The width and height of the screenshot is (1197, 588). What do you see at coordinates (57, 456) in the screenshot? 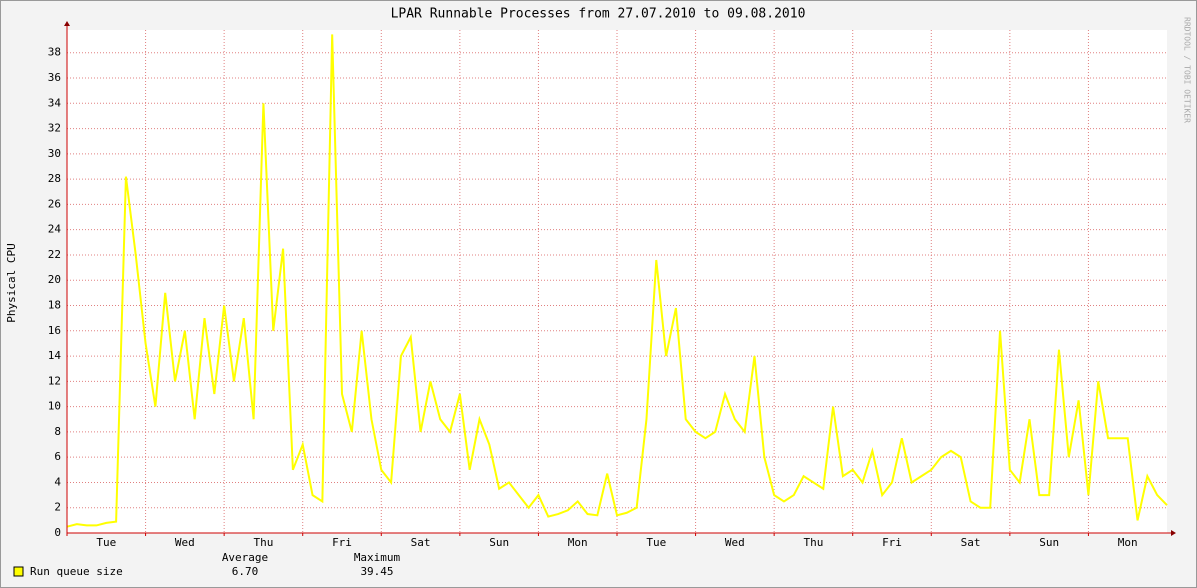
I see `y-tick-label: 6` at bounding box center [57, 456].